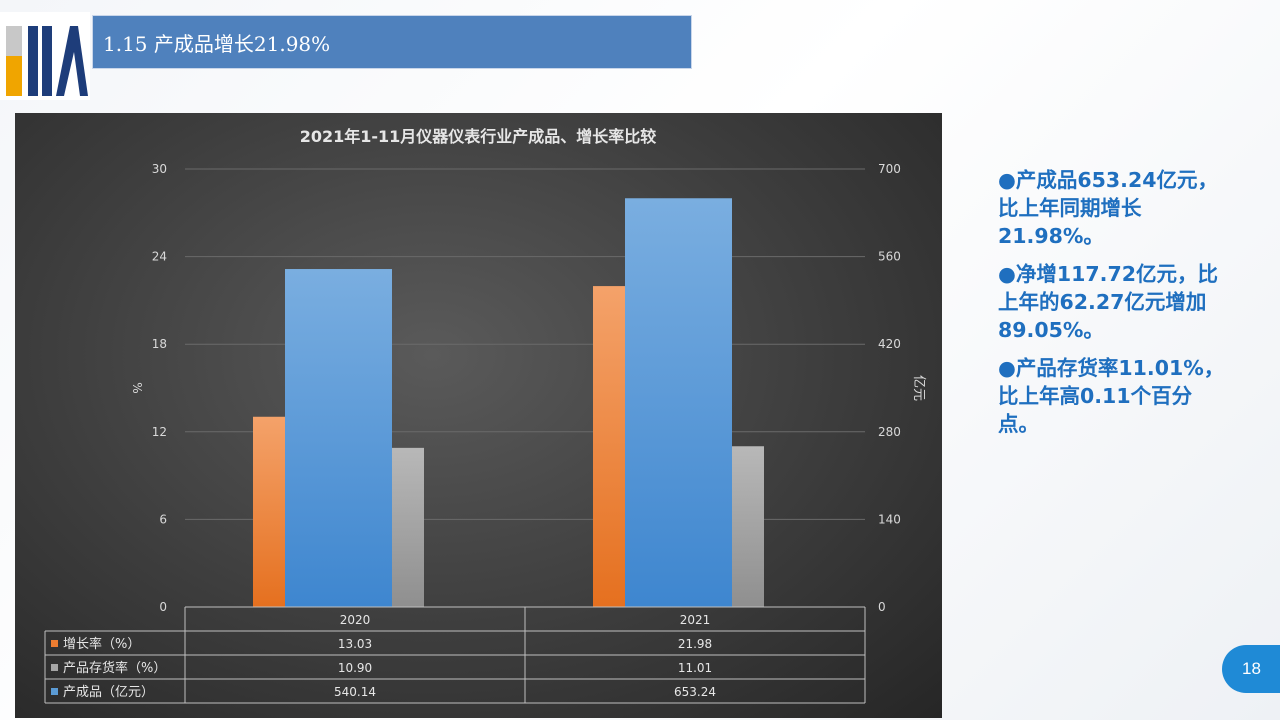 The width and height of the screenshot is (1280, 720). What do you see at coordinates (392, 42) in the screenshot?
I see `slide-title-bar: 1.15 产成品增长21.98%` at bounding box center [392, 42].